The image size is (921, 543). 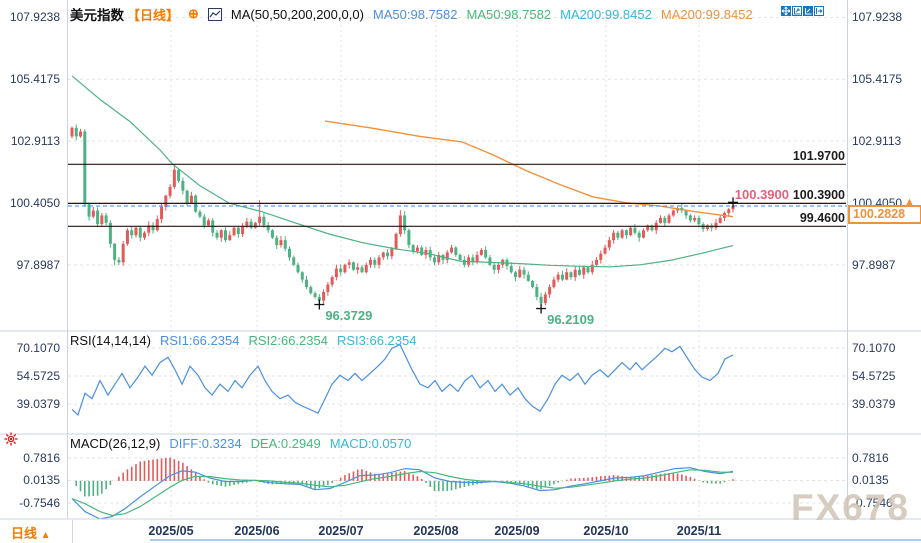 I want to click on collapse-right-icon, so click(x=819, y=9).